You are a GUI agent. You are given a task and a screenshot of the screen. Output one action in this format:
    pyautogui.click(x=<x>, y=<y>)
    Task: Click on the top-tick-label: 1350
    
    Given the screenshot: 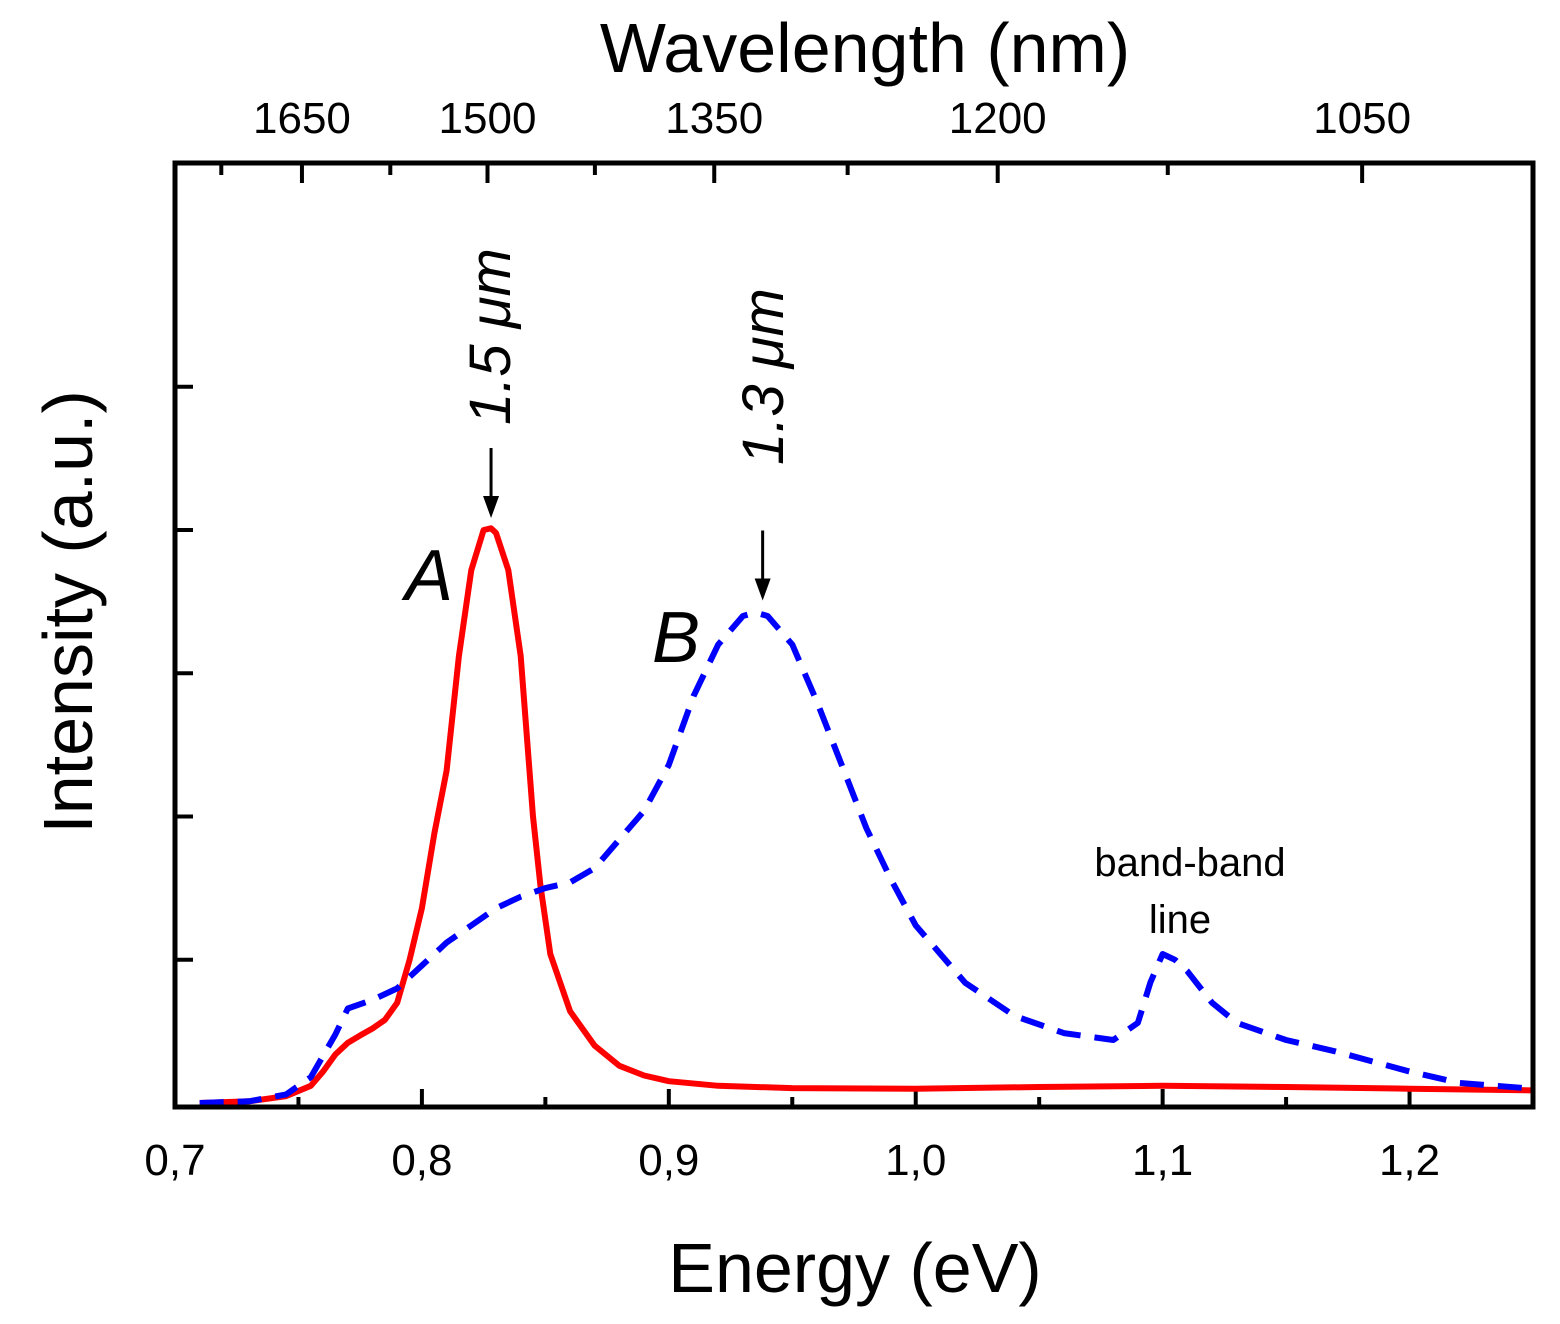 What is the action you would take?
    pyautogui.click(x=714, y=118)
    